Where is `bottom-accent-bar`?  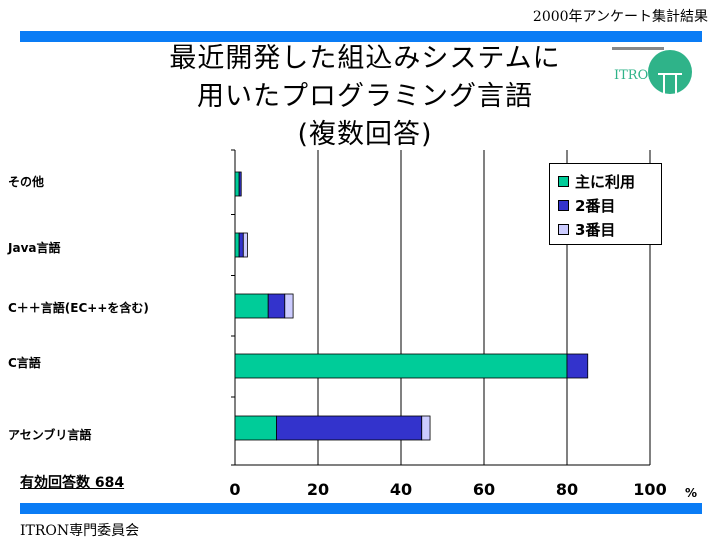 bottom-accent-bar is located at coordinates (361, 508).